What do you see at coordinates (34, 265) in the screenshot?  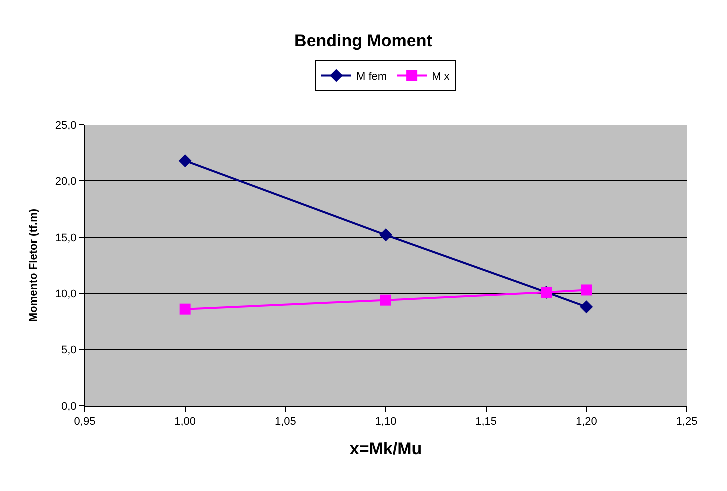 I see `y-axis-title: Momento Fletor (tf.m)` at bounding box center [34, 265].